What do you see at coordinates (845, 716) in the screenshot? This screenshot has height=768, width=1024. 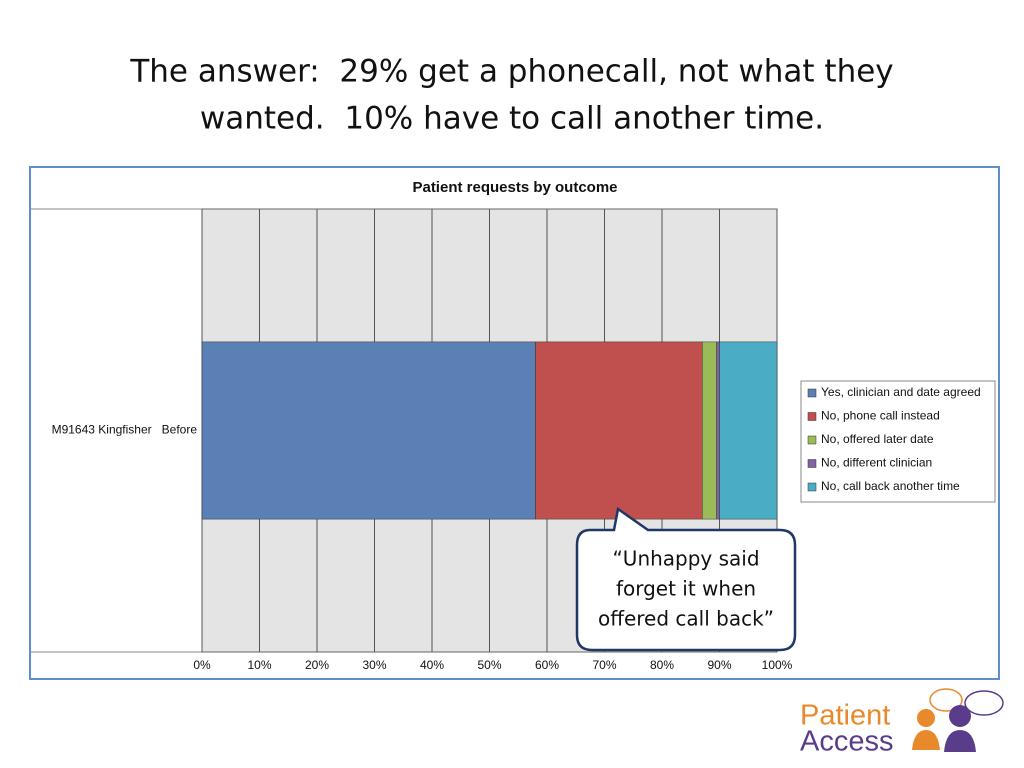 I see `logo-text: Patient` at bounding box center [845, 716].